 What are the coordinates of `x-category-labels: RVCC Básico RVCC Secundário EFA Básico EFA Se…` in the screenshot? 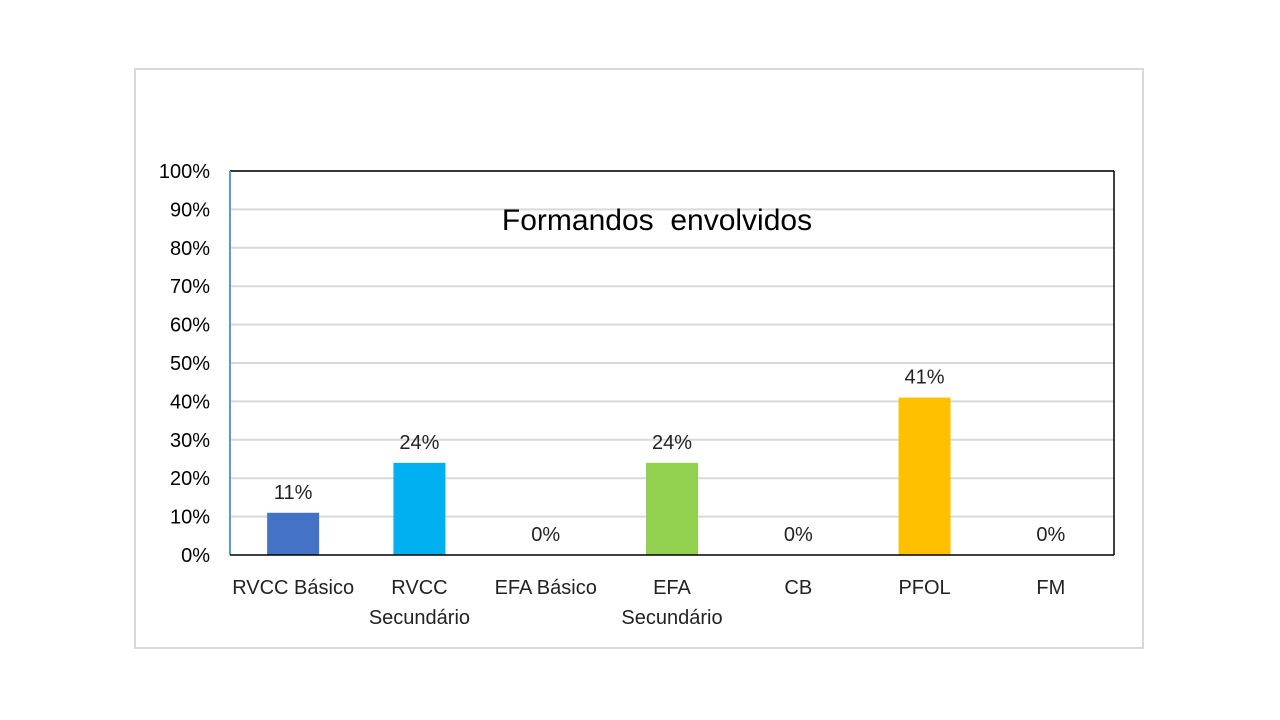 It's located at (648, 603).